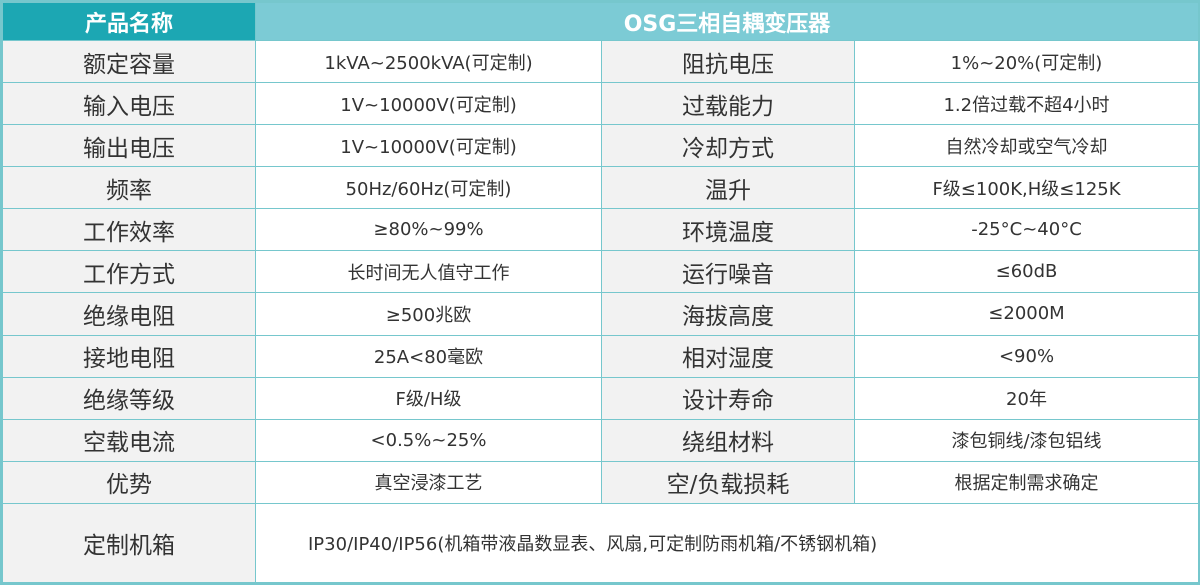 This screenshot has width=1200, height=585. I want to click on row-value: ≥500兆欧, so click(428, 314).